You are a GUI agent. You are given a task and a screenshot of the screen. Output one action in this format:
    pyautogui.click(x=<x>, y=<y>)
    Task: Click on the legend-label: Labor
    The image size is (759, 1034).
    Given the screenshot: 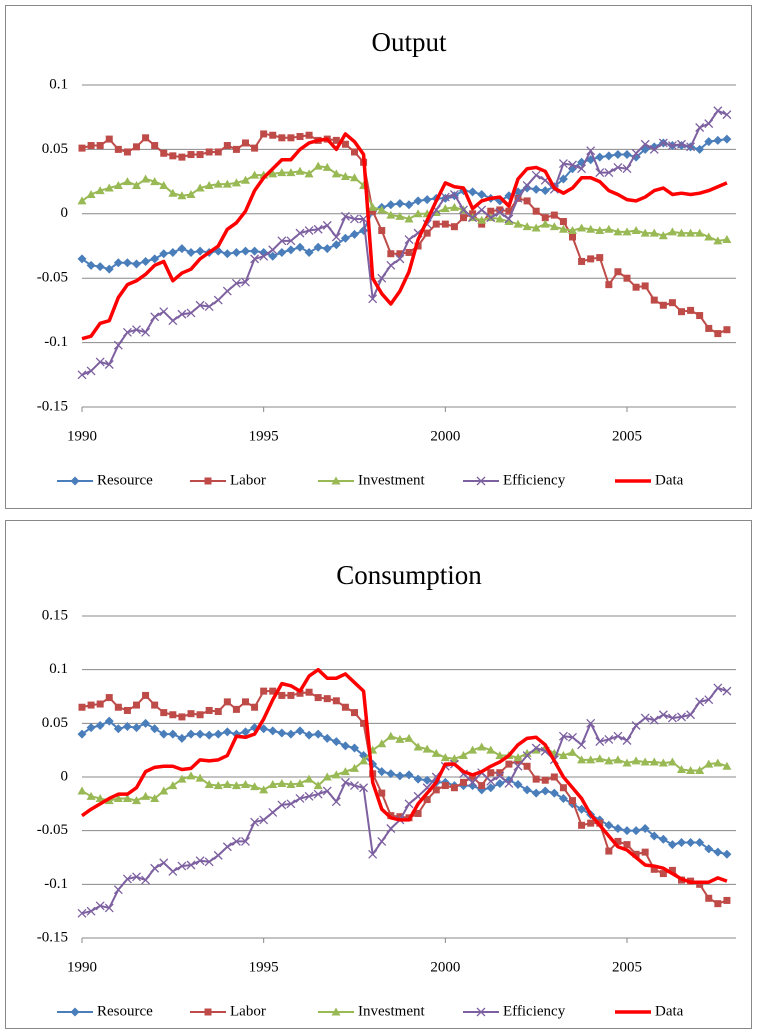 What is the action you would take?
    pyautogui.click(x=248, y=1011)
    